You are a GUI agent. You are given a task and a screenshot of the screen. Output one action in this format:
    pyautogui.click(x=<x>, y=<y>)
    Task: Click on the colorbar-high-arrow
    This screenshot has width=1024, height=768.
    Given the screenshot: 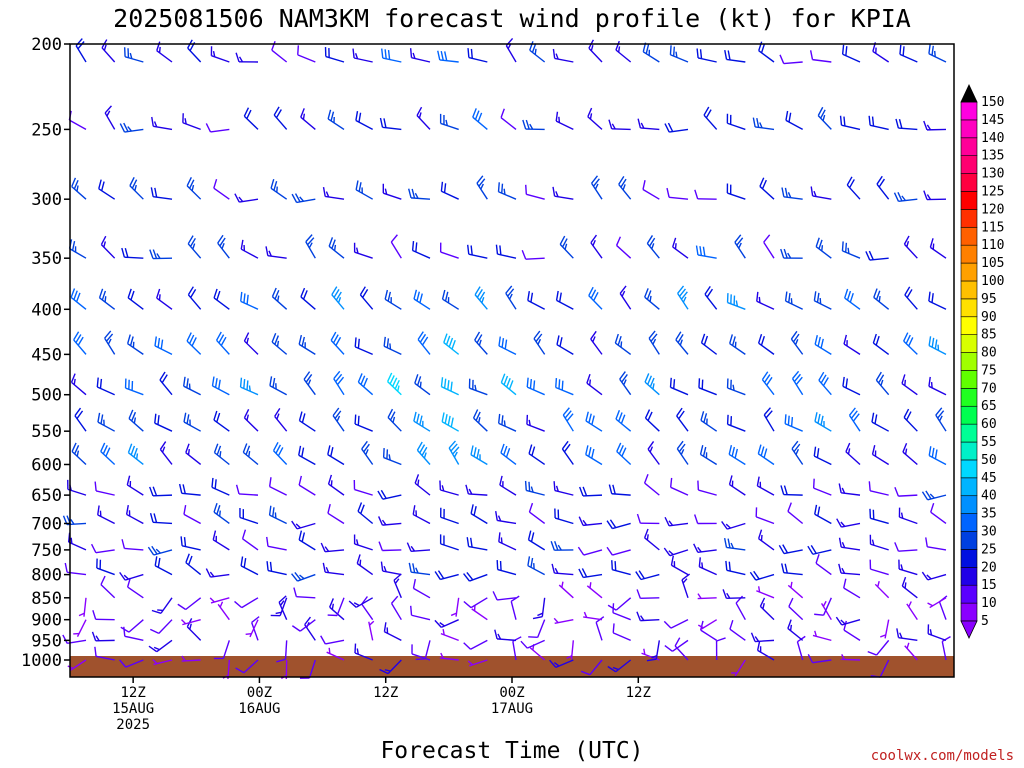 What is the action you would take?
    pyautogui.click(x=969, y=93)
    